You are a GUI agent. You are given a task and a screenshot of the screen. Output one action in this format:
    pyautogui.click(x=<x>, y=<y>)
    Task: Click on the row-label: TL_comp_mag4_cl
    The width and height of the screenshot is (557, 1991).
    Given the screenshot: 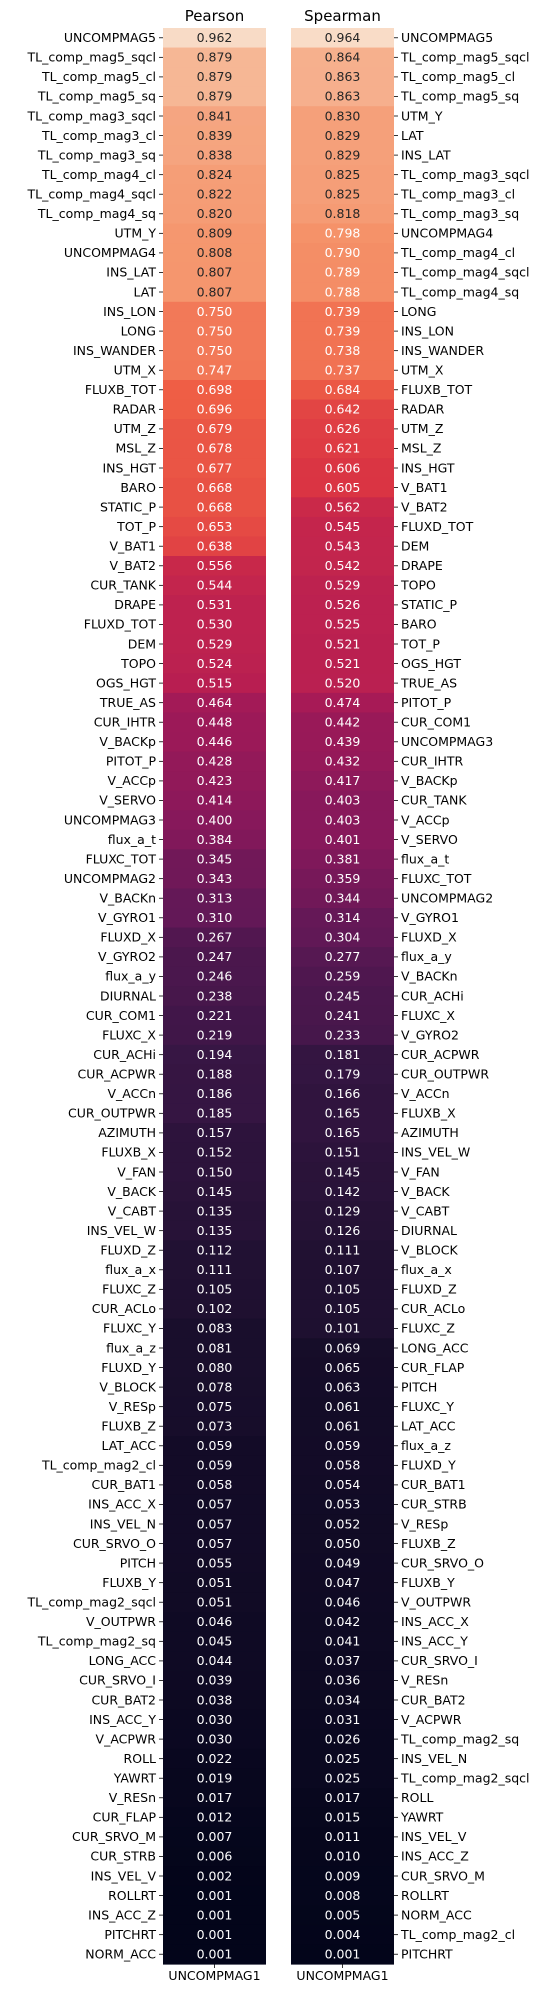 What is the action you would take?
    pyautogui.click(x=457, y=252)
    